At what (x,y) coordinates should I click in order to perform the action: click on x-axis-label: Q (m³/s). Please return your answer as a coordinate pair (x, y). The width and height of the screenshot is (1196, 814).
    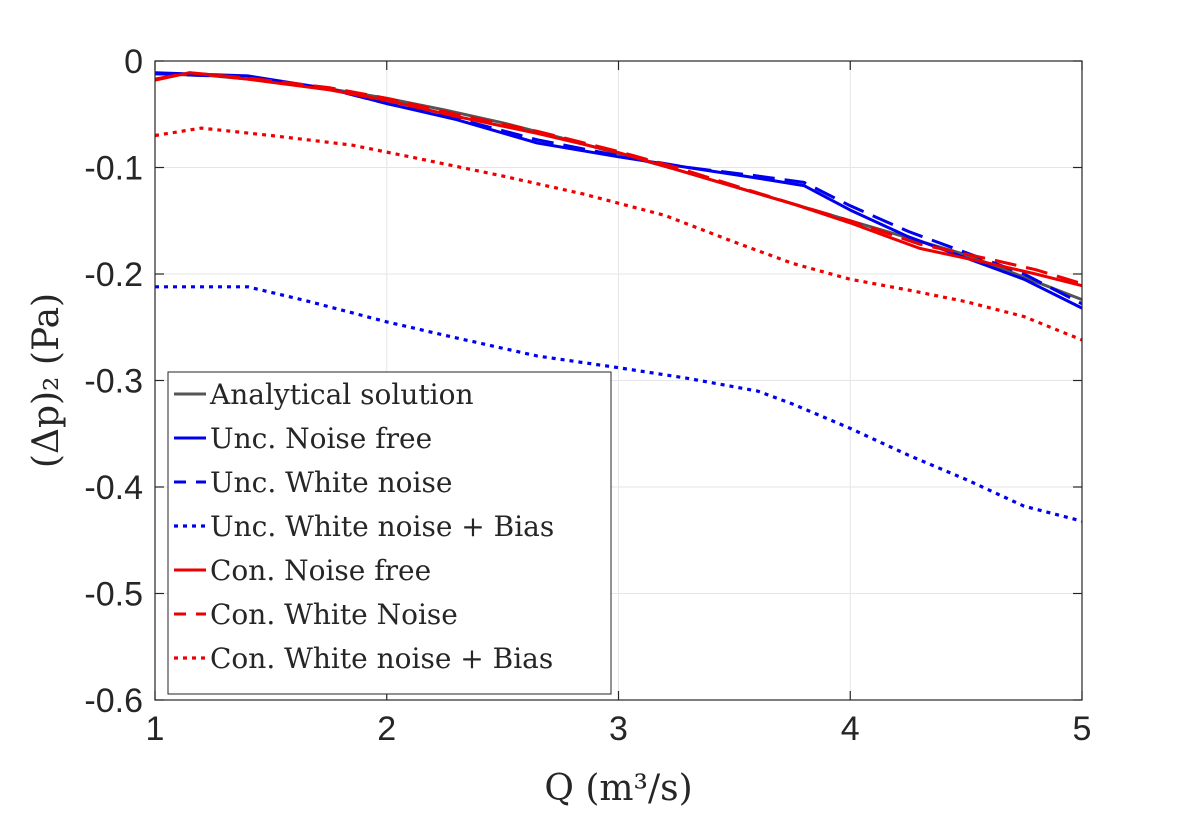
    Looking at the image, I should click on (618, 788).